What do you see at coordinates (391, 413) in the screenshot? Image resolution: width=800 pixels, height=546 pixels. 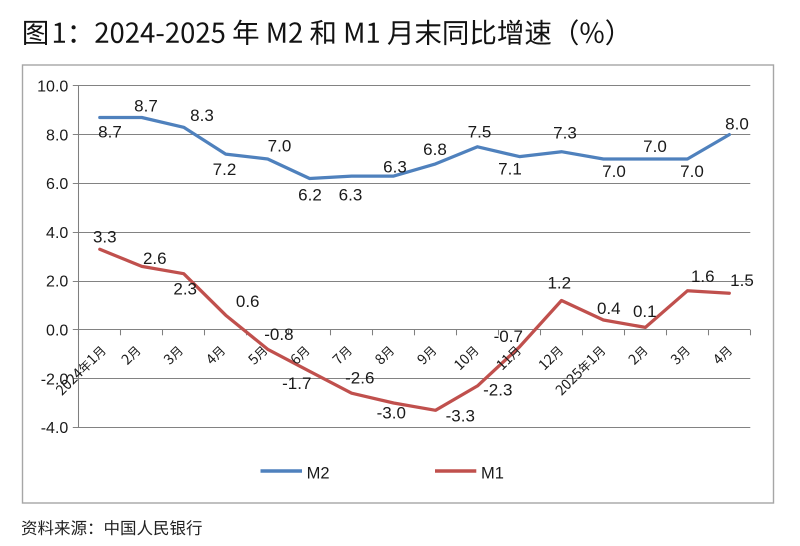 I see `svg-text: -3.0` at bounding box center [391, 413].